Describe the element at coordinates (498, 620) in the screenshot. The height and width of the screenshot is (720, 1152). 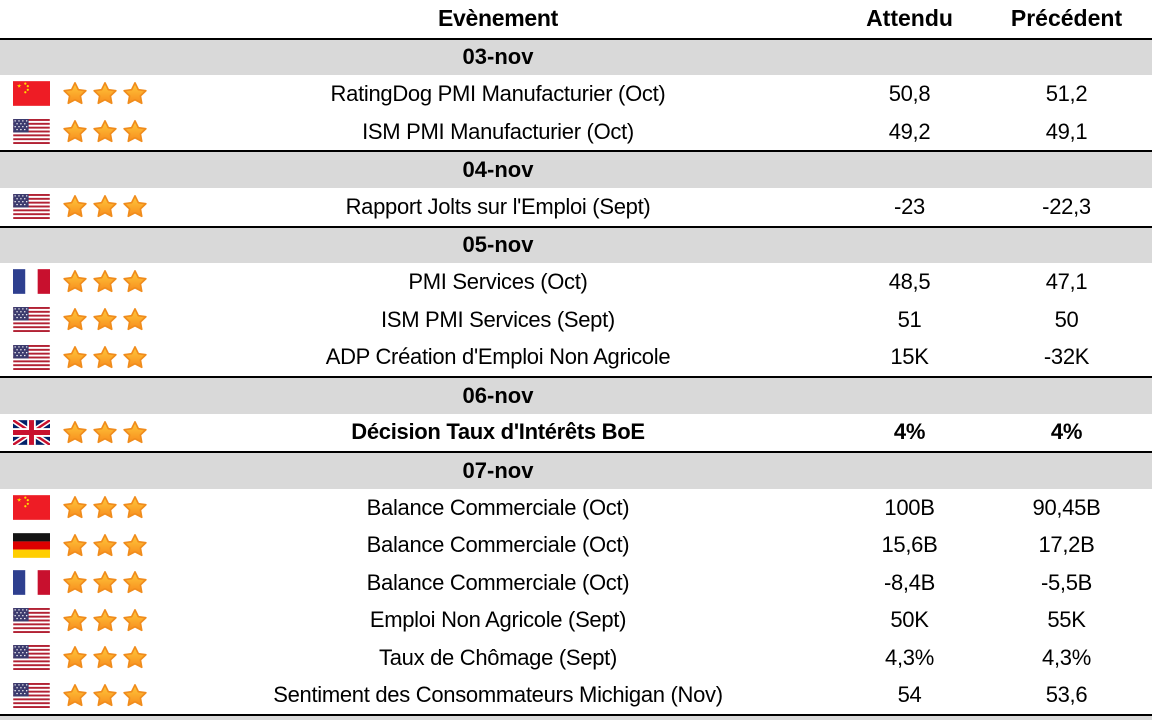
I see `event-label: Emploi Non Agricole (Sept)` at that location.